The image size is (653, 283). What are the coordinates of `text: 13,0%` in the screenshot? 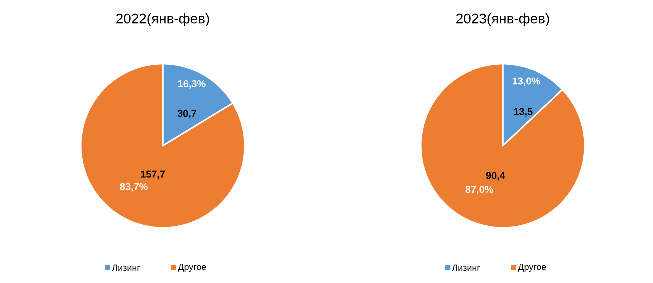 It's located at (526, 82).